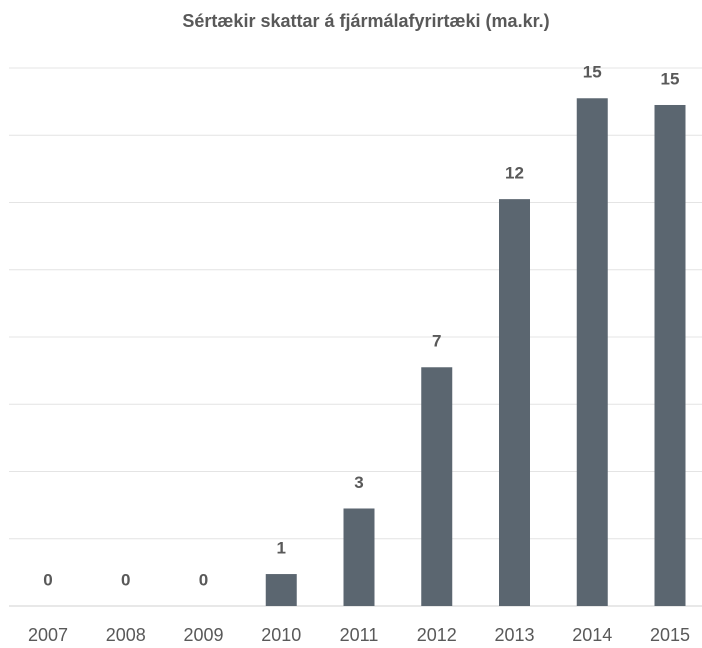 Image resolution: width=702 pixels, height=648 pixels. What do you see at coordinates (281, 635) in the screenshot?
I see `x-tick-label: 2010` at bounding box center [281, 635].